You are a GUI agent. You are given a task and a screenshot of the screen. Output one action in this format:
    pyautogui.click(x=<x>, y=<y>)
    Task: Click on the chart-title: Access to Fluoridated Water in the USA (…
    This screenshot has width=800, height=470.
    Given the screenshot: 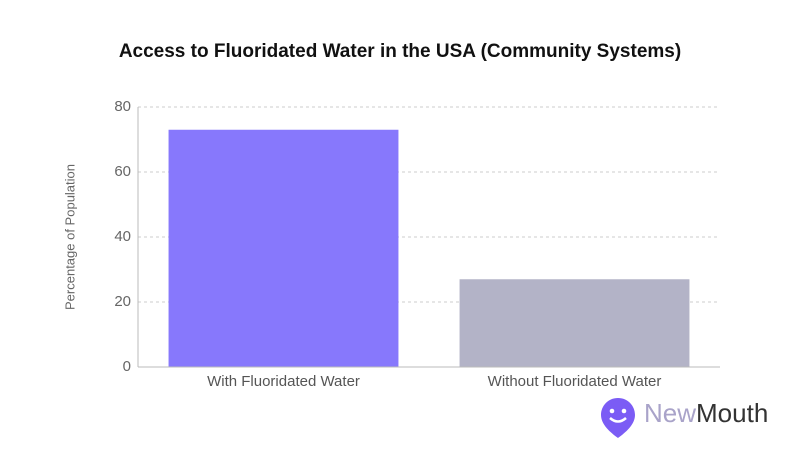 What is the action you would take?
    pyautogui.click(x=400, y=51)
    